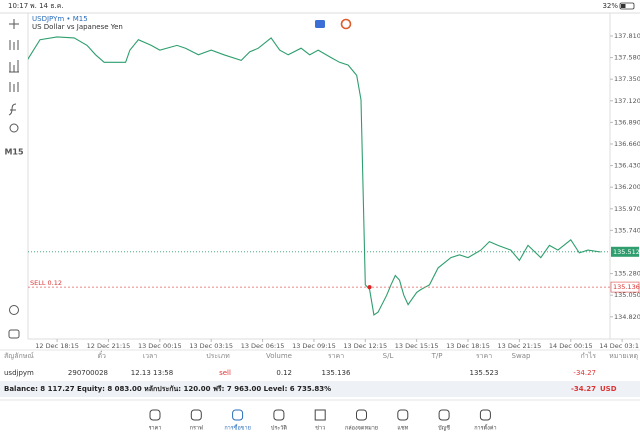 This screenshot has height=447, width=640. What do you see at coordinates (361, 429) in the screenshot?
I see `nav-label: กล่องจดหมาย` at bounding box center [361, 429].